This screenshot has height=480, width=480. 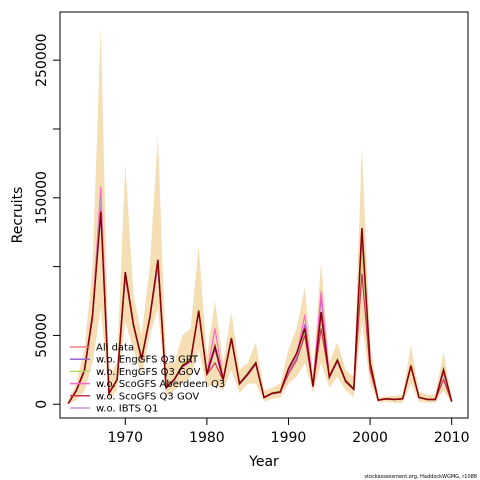 I want to click on y-tick-label: 50000, so click(x=42, y=335).